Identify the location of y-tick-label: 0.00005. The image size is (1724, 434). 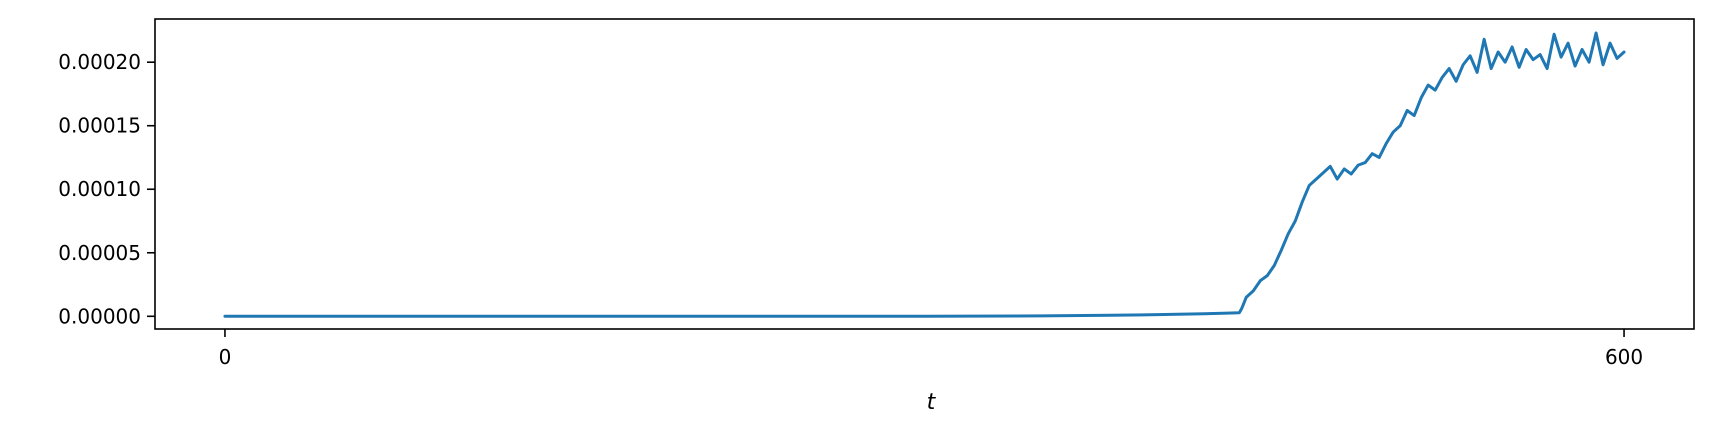
(99, 253).